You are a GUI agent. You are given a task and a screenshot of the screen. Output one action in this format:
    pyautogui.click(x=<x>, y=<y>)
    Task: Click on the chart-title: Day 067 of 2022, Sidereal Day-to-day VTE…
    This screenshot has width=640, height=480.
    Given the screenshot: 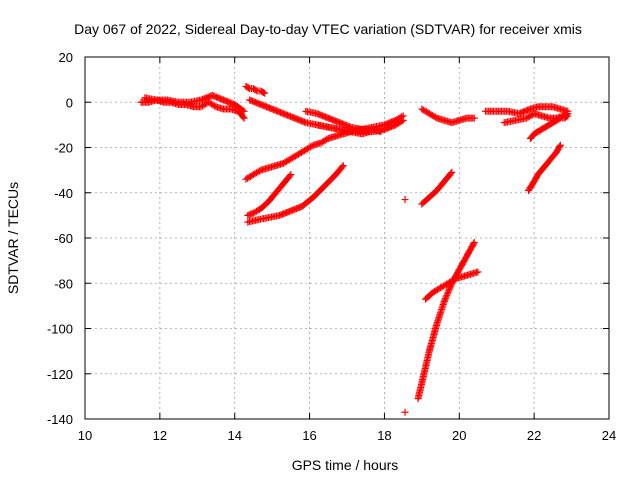 What is the action you would take?
    pyautogui.click(x=328, y=29)
    